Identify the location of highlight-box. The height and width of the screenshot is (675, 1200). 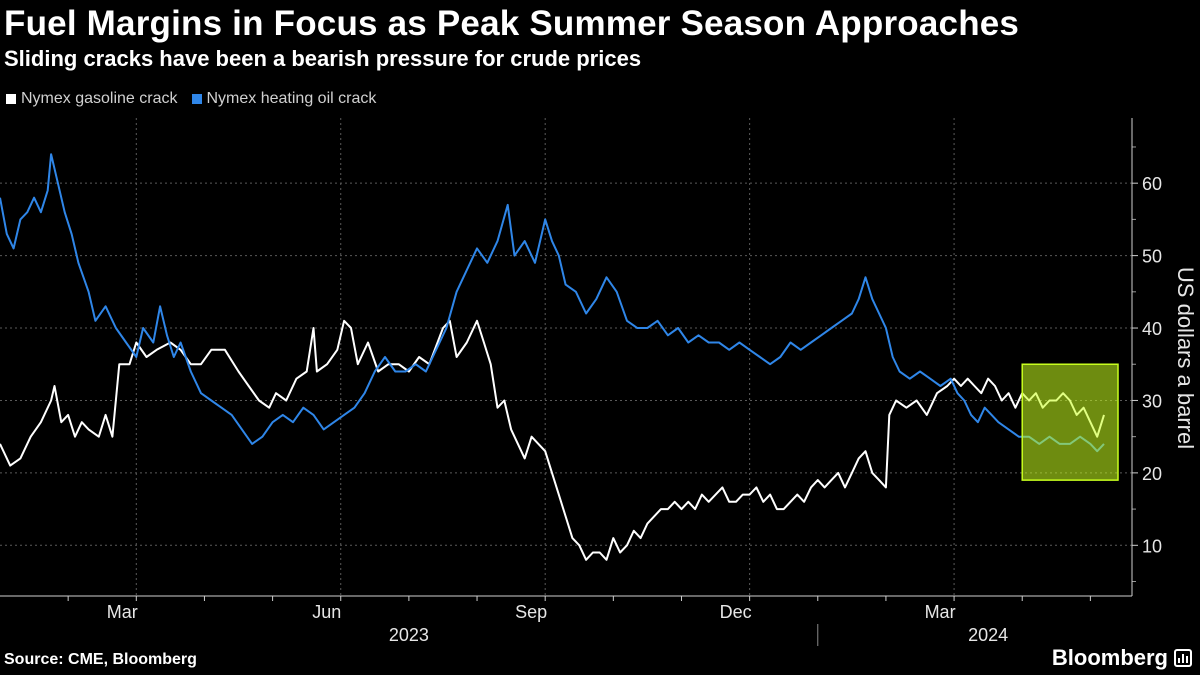
(1070, 422).